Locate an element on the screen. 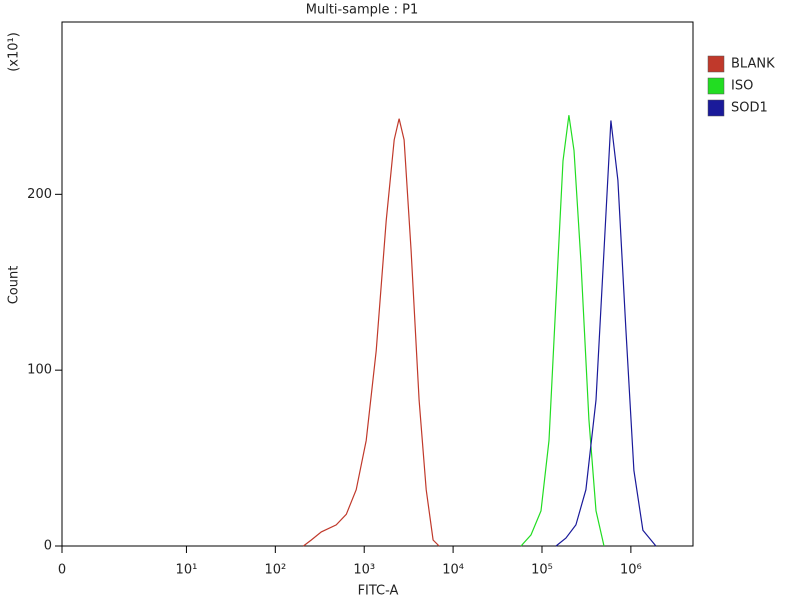  x-tick-label: 0 is located at coordinates (62, 570).